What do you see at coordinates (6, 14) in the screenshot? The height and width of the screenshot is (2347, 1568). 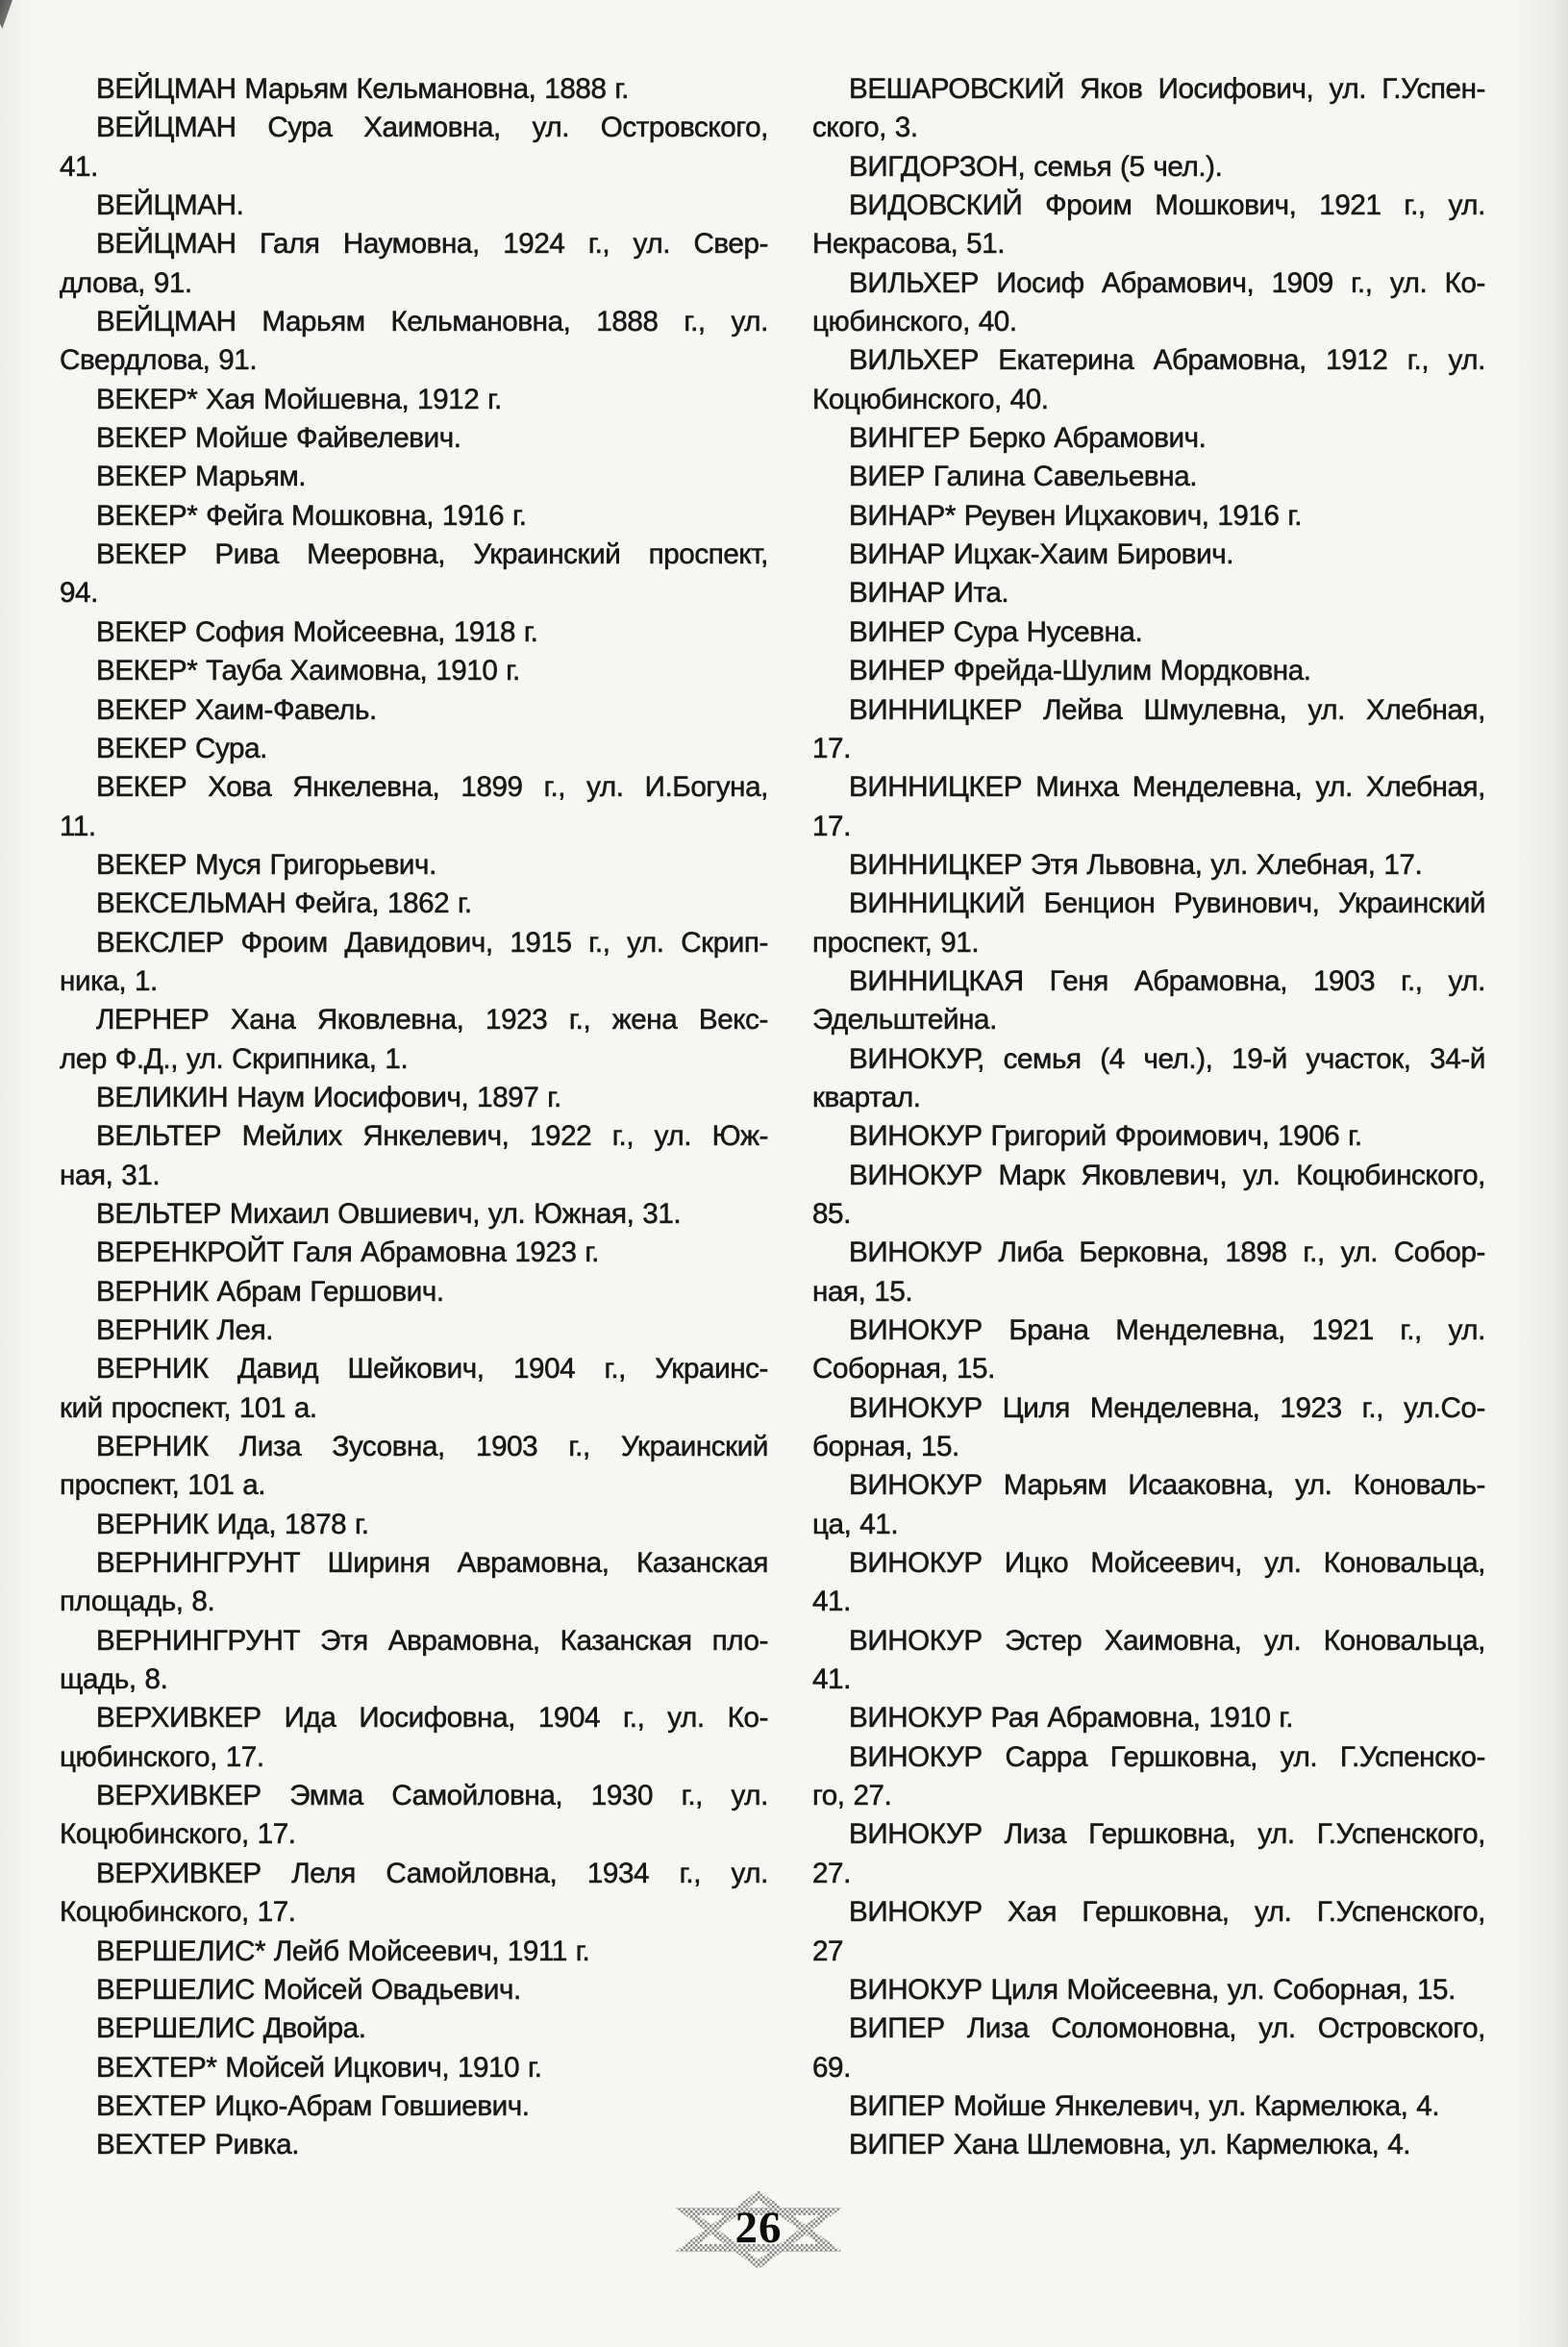 I see `scan-artifact` at bounding box center [6, 14].